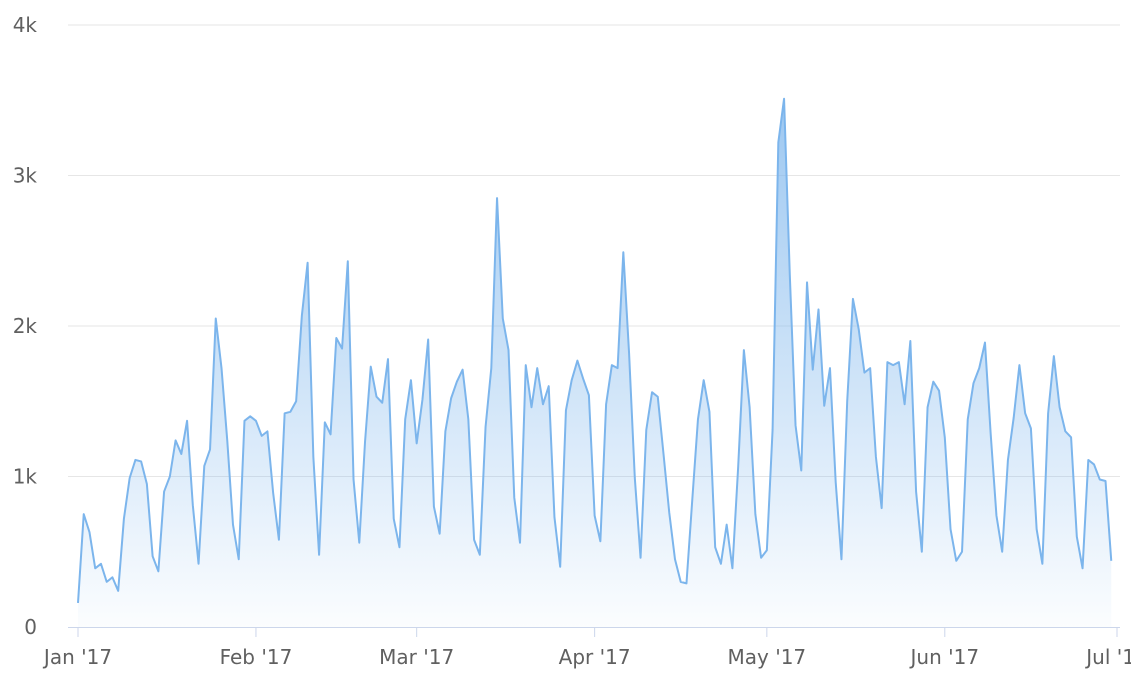  I want to click on x-tick-label-2017-04-01: Apr '17, so click(595, 657).